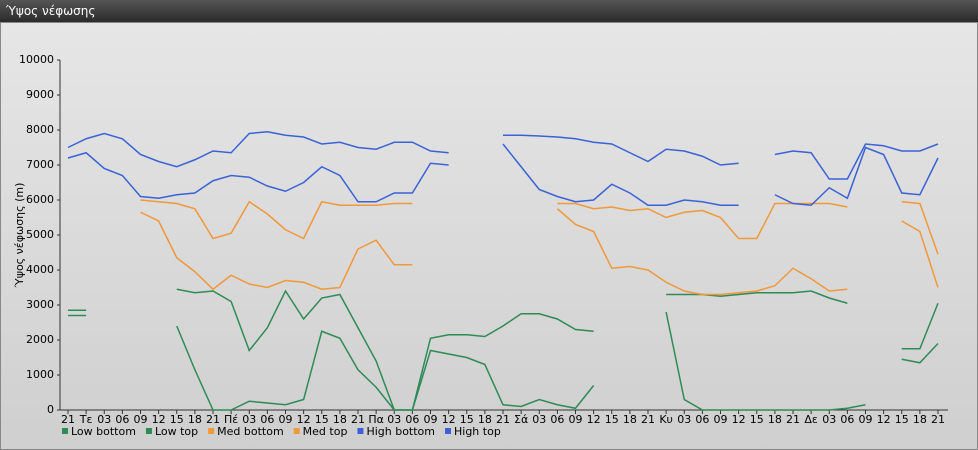 Image resolution: width=978 pixels, height=450 pixels. Describe the element at coordinates (40, 164) in the screenshot. I see `y-tick-label: 7000` at that location.